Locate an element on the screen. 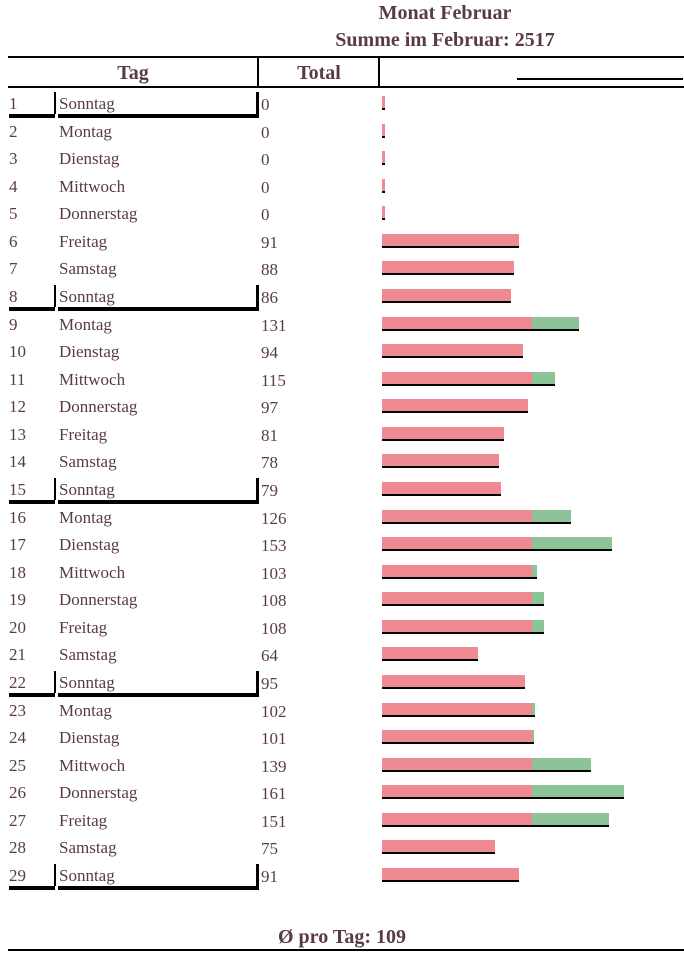 The image size is (684, 958). header-bottom-rule is located at coordinates (346, 87).